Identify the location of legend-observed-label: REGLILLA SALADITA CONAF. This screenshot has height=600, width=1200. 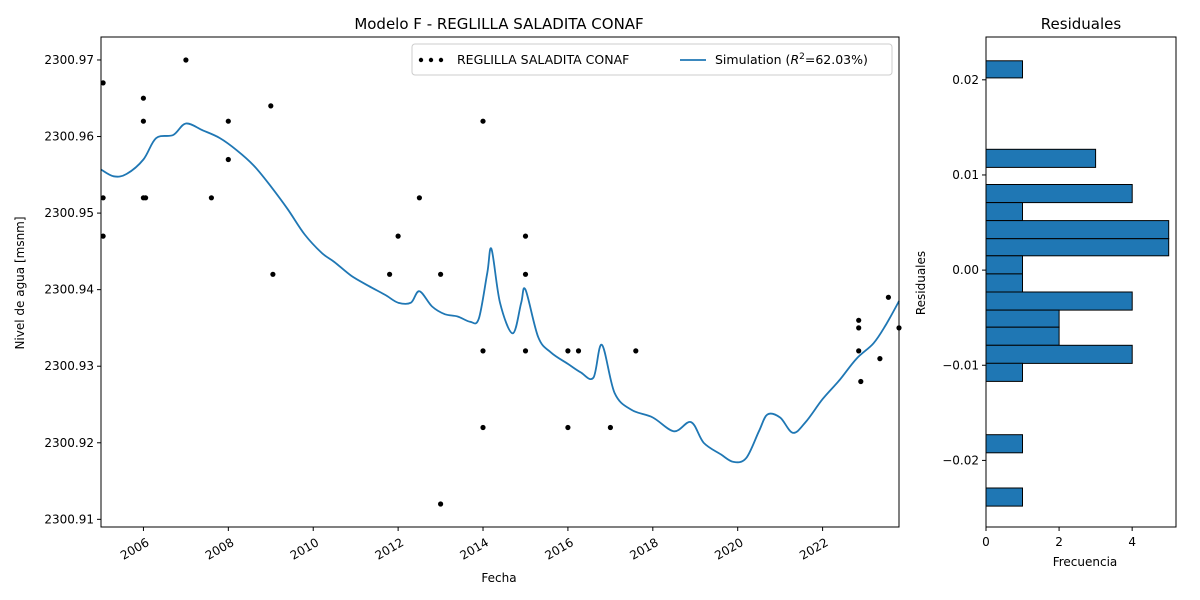
(543, 59).